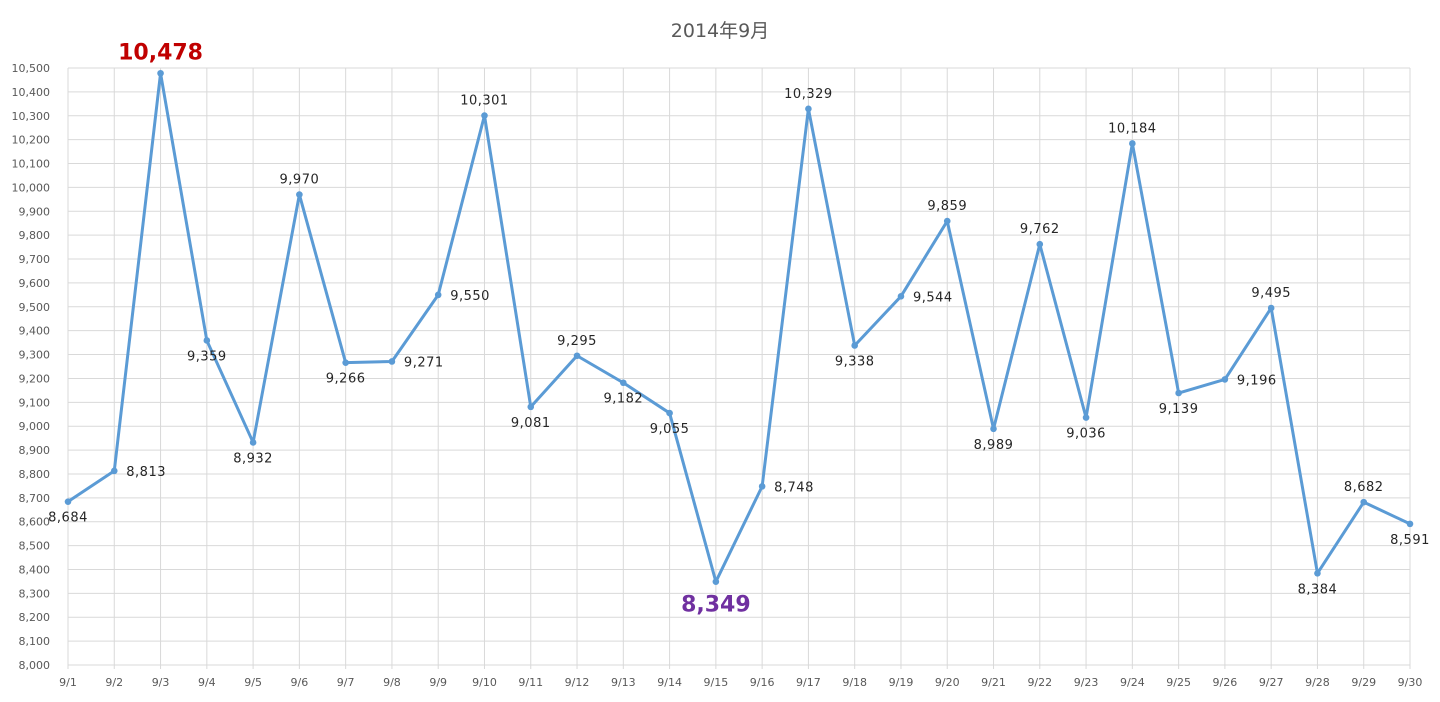 The width and height of the screenshot is (1440, 702). I want to click on y-tick-label: 9,100, so click(35, 402).